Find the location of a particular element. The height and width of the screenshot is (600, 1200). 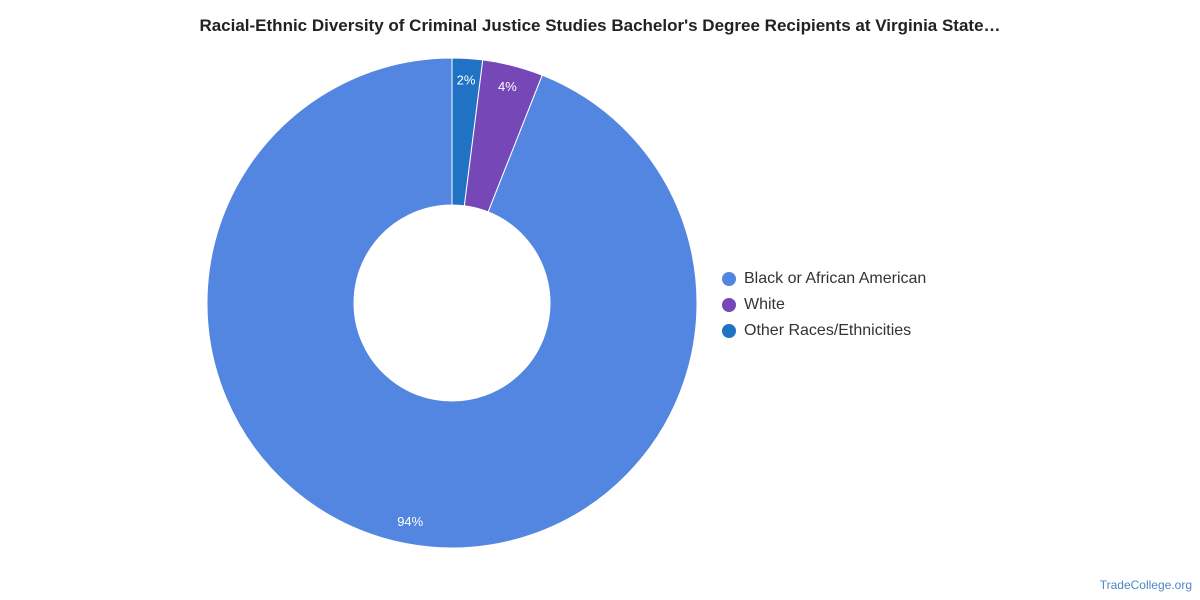

slice-labels-group: 94% 4% 2% is located at coordinates (457, 300).